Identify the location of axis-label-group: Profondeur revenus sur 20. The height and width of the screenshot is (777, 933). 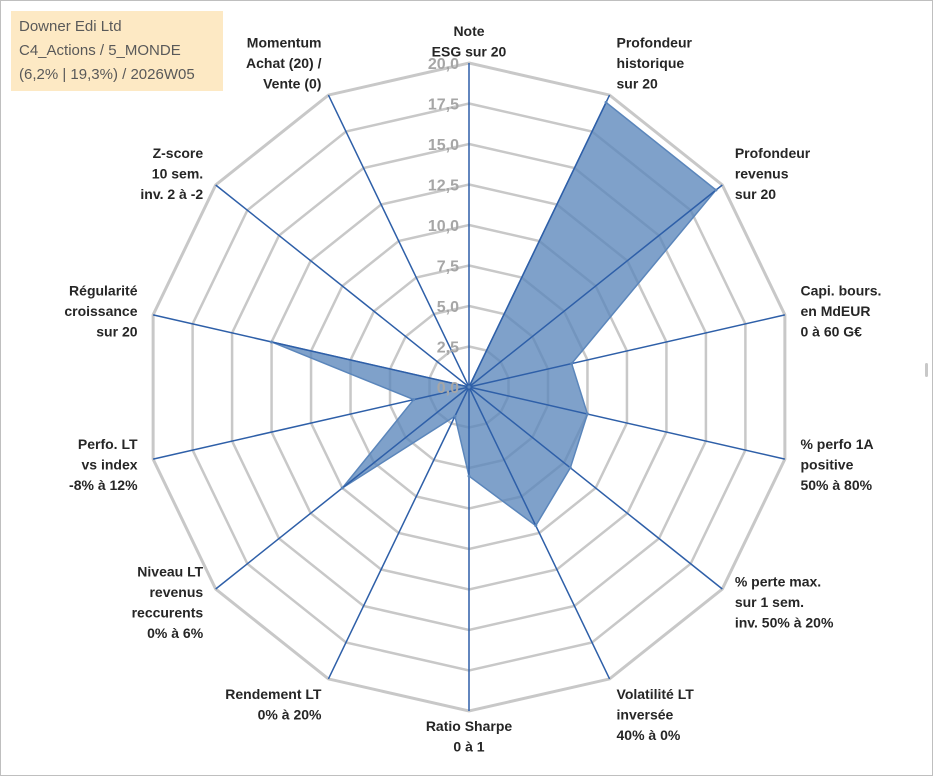
(773, 173).